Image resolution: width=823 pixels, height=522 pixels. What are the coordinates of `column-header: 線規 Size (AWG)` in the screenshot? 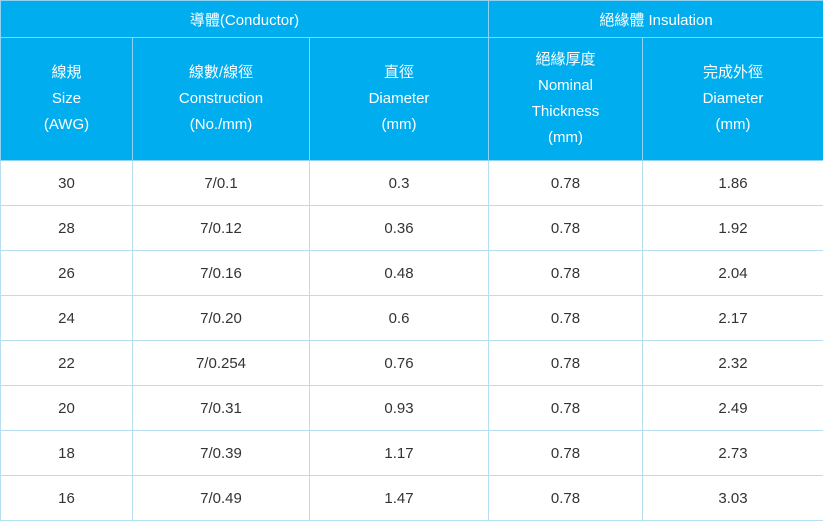 It's located at (66, 99).